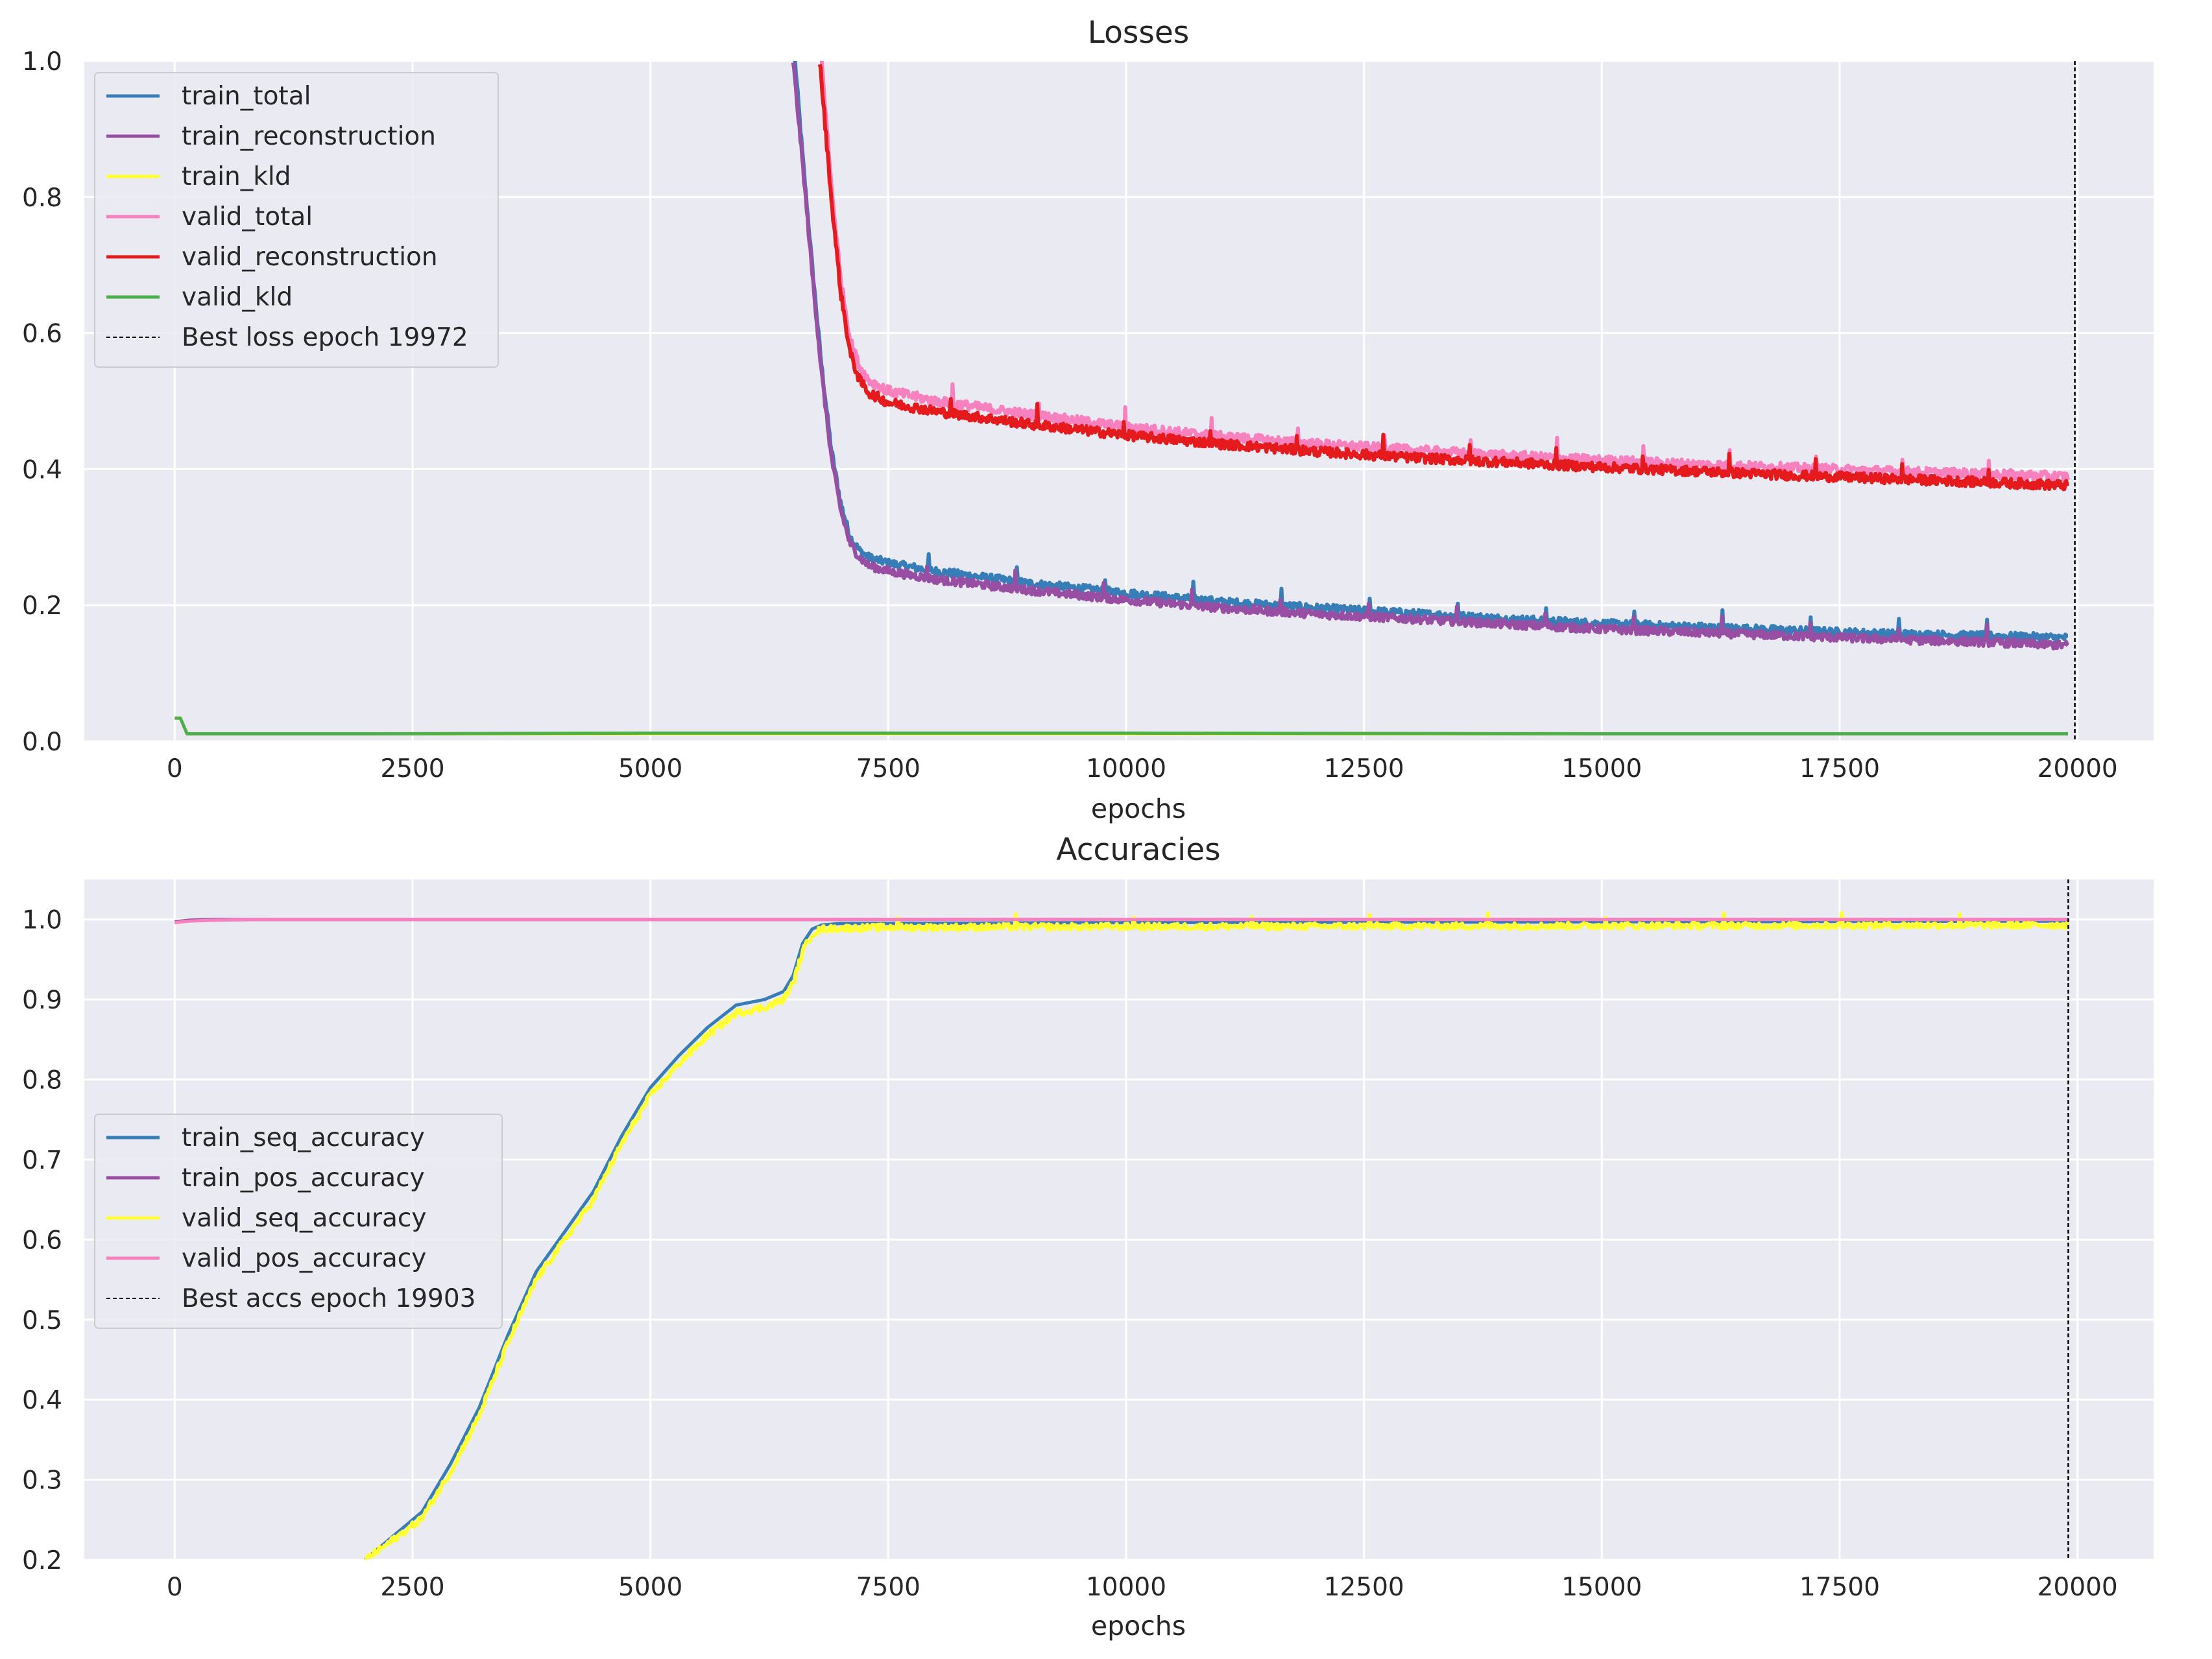 The width and height of the screenshot is (2212, 1659). Describe the element at coordinates (1139, 33) in the screenshot. I see `losses-title: Losses` at that location.